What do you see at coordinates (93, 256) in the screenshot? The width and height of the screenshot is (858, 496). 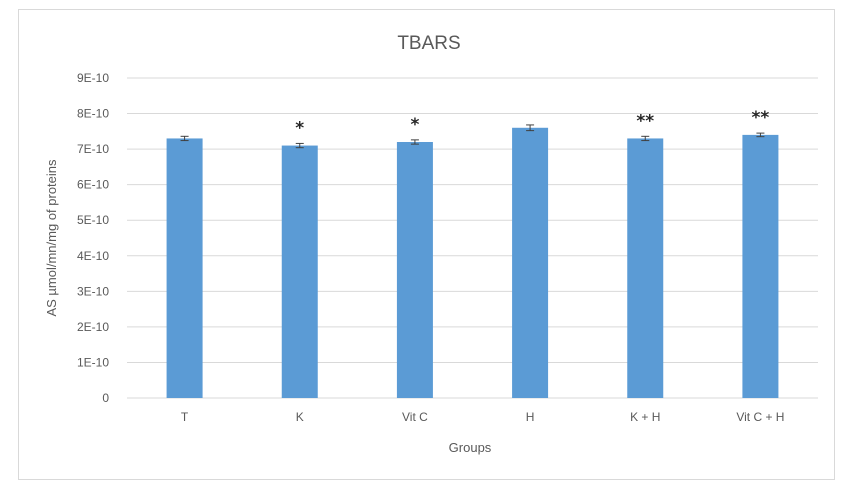 I see `y-tick-label: 4E-10` at bounding box center [93, 256].